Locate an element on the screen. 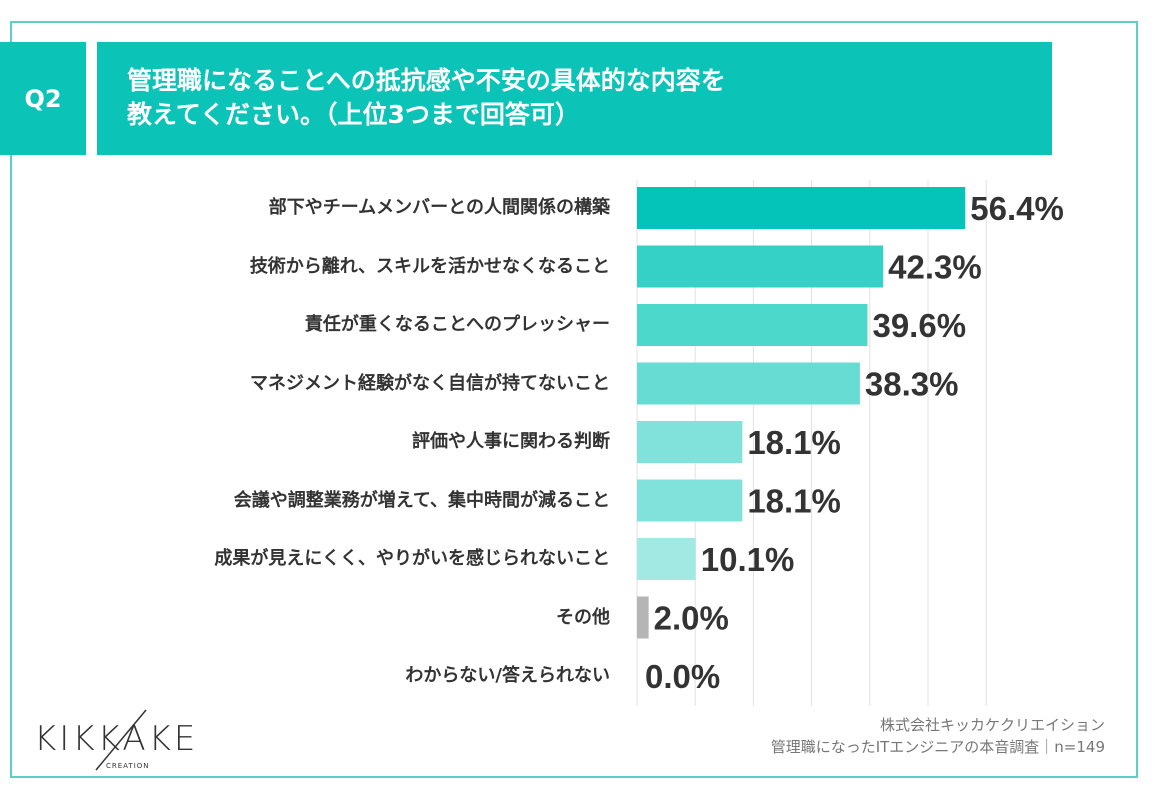 This screenshot has width=1155, height=800. category-label: わからない/答えられない is located at coordinates (507, 675).